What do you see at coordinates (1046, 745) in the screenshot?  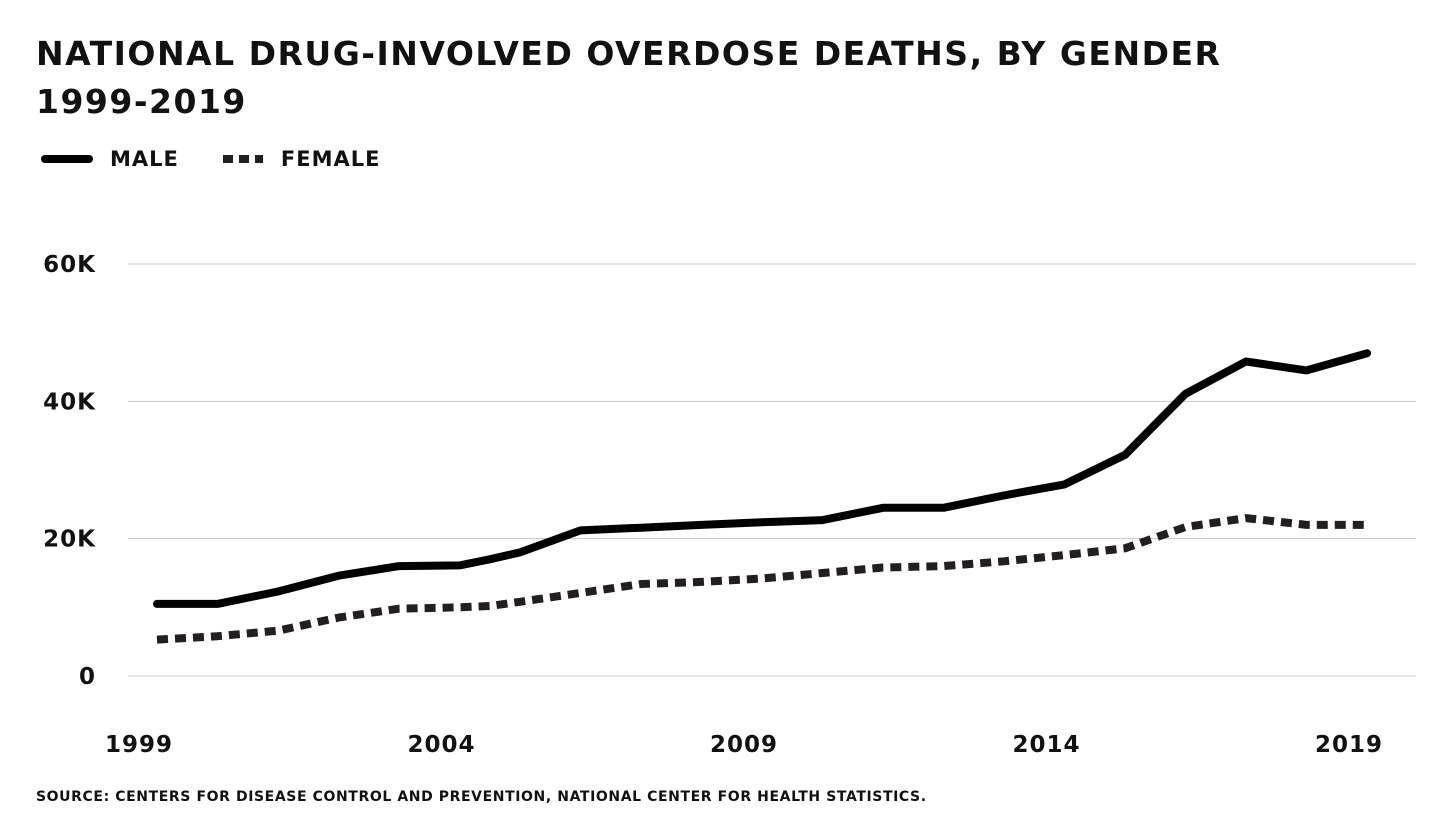 I see `x-tick-label: 2014` at bounding box center [1046, 745].